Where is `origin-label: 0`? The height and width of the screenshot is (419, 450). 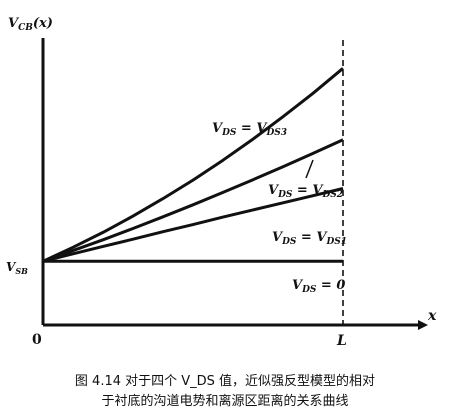
origin-label: 0 is located at coordinates (37, 340).